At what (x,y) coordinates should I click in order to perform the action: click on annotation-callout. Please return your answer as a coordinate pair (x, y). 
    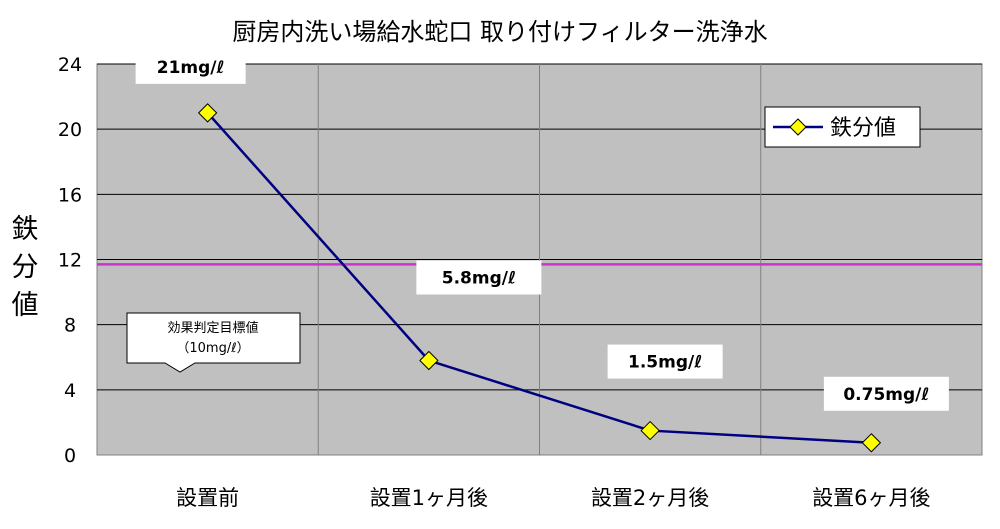
    Looking at the image, I should click on (213, 342).